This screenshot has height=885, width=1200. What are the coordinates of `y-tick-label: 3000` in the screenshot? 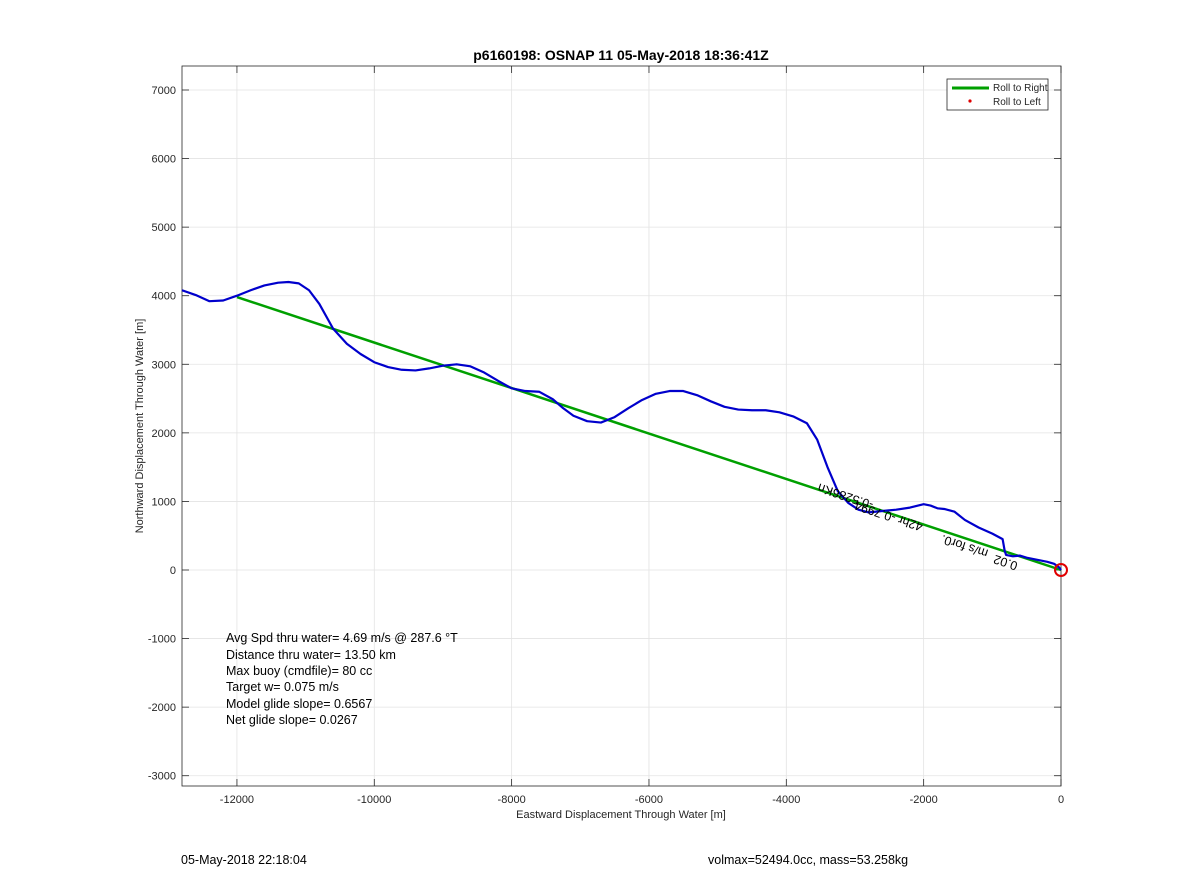 It's located at (164, 365).